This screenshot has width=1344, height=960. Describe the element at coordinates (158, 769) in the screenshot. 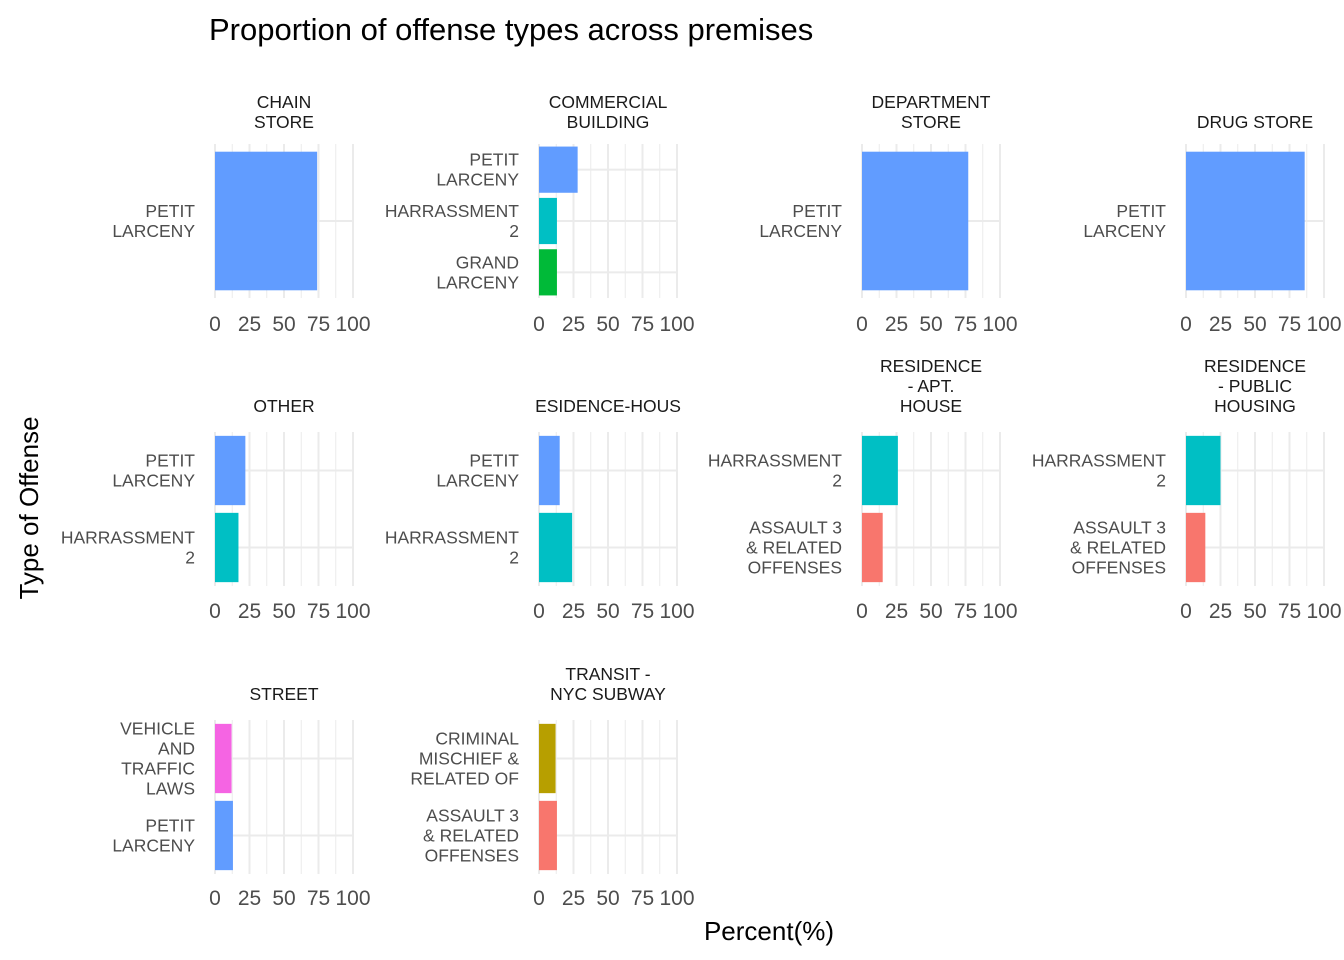

I see `category-label: TRAFFIC` at that location.